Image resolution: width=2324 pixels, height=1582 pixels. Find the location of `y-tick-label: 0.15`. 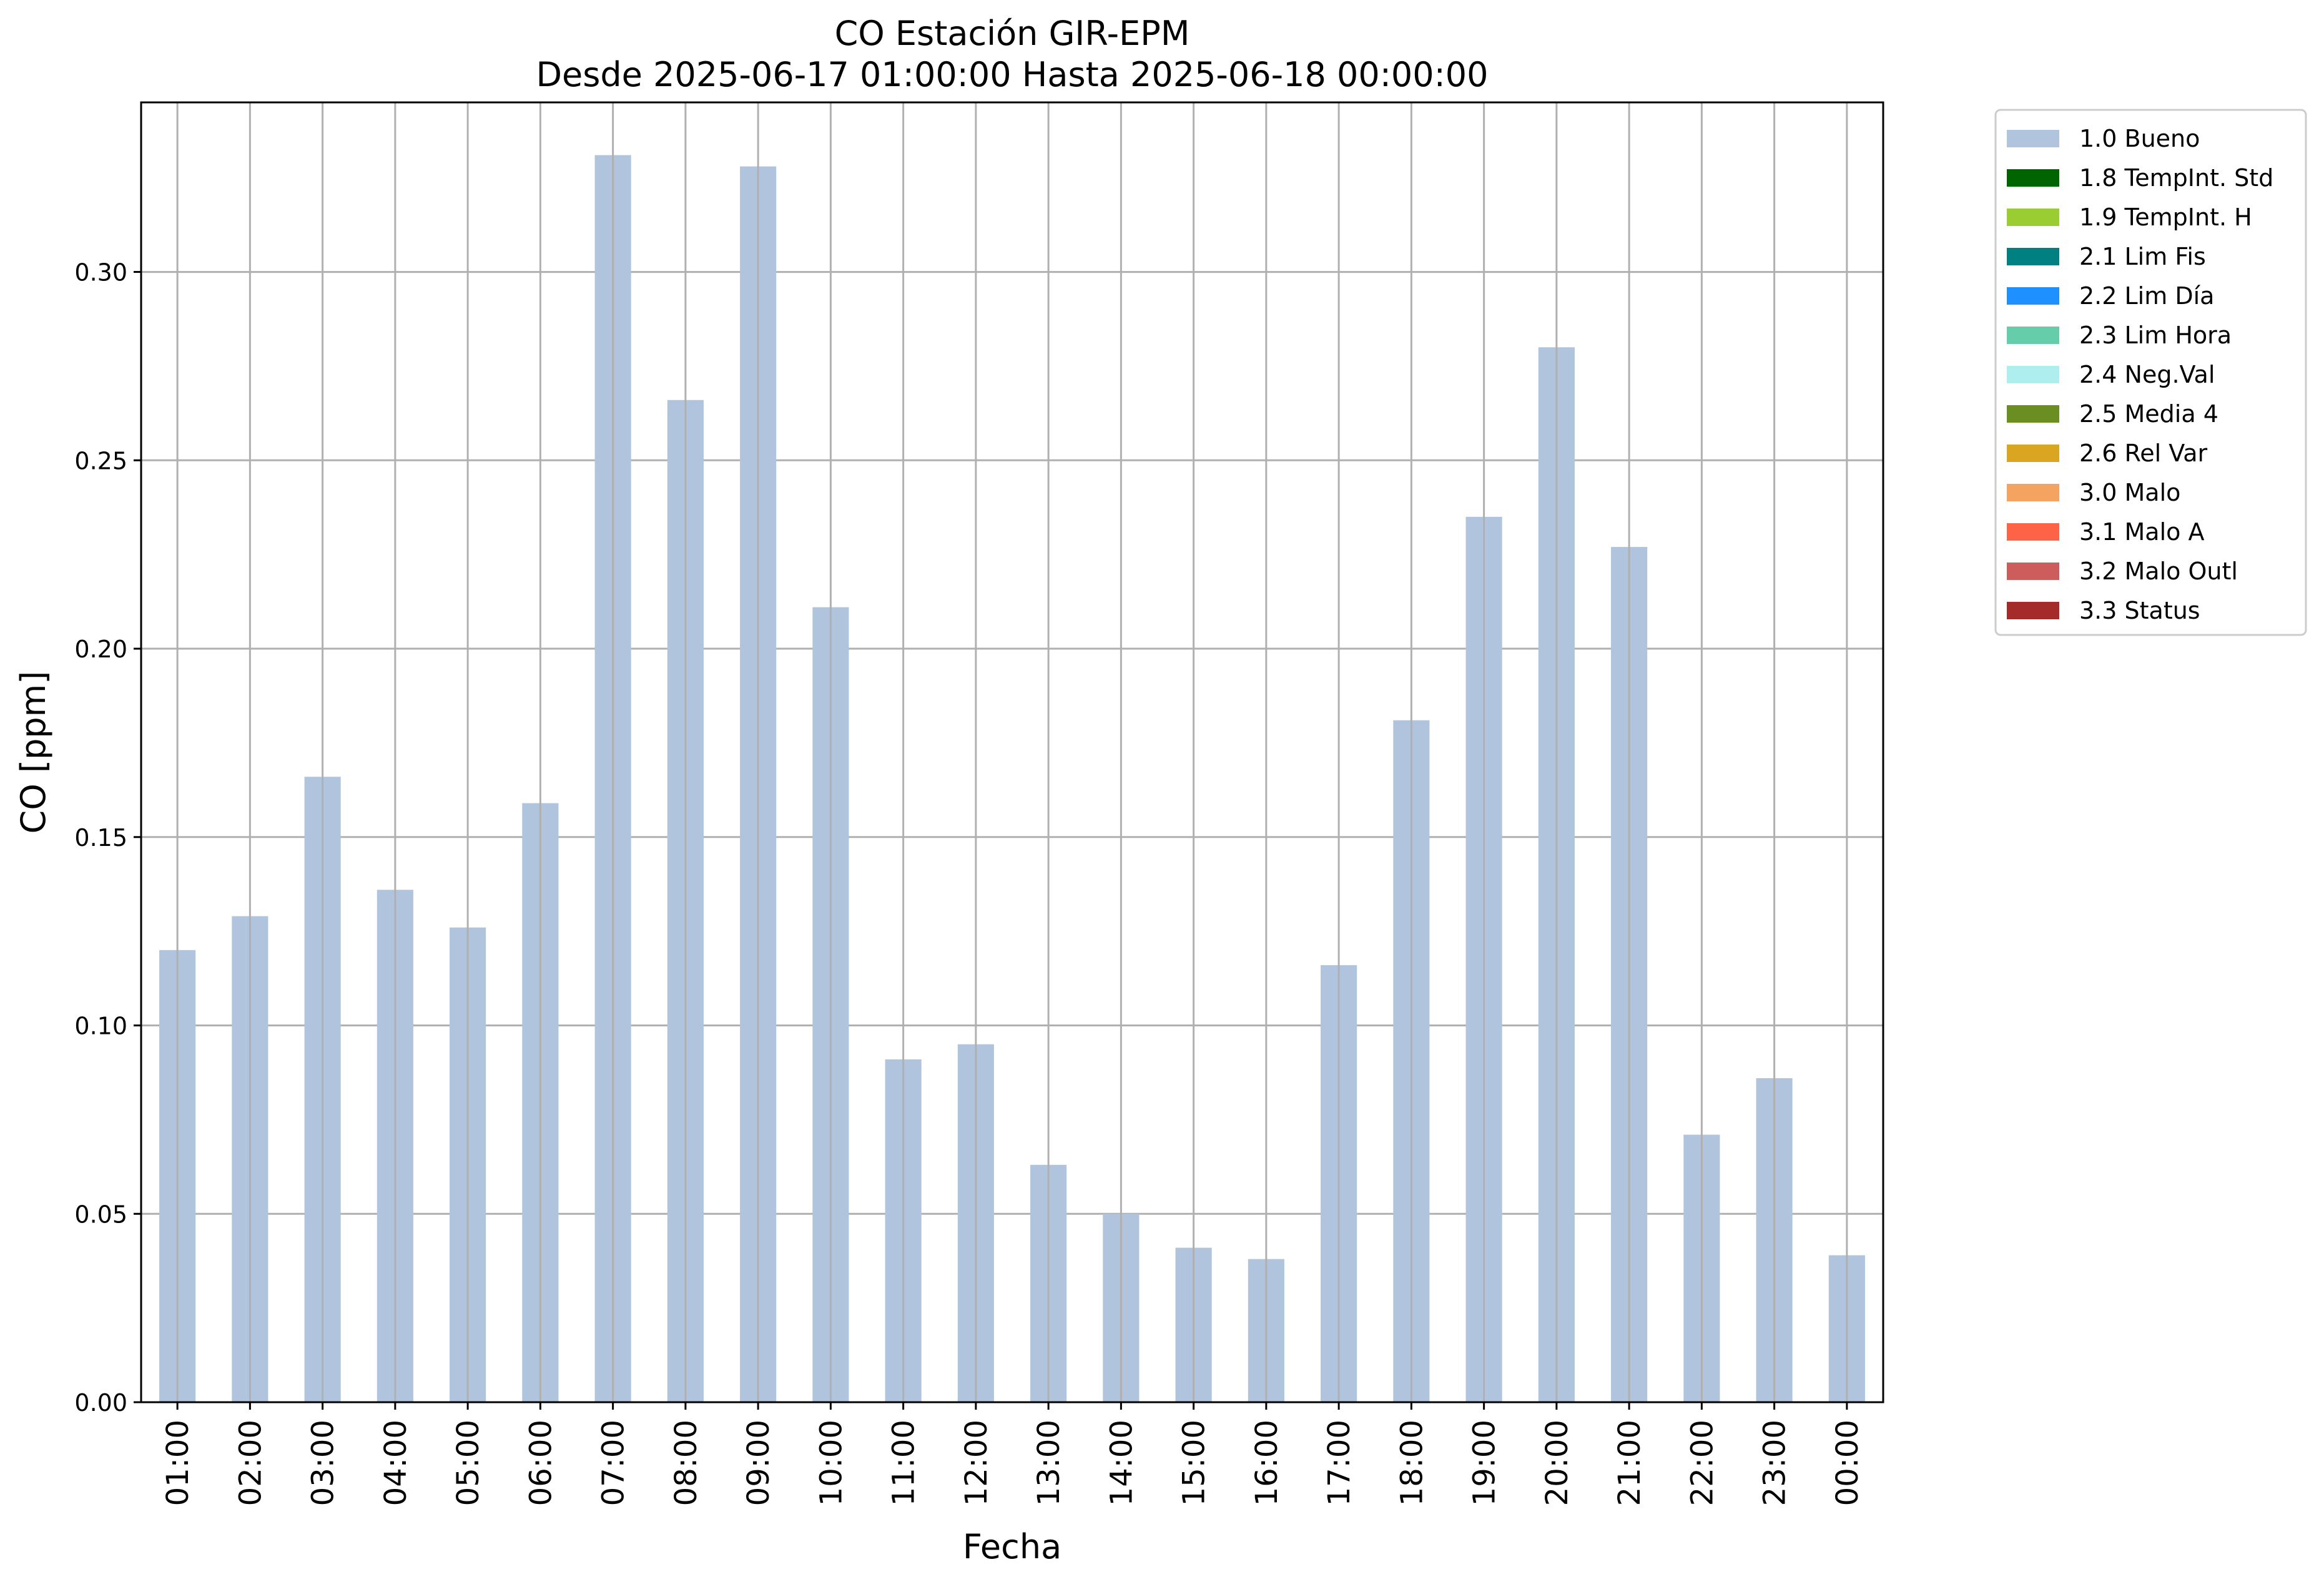

y-tick-label: 0.15 is located at coordinates (100, 838).